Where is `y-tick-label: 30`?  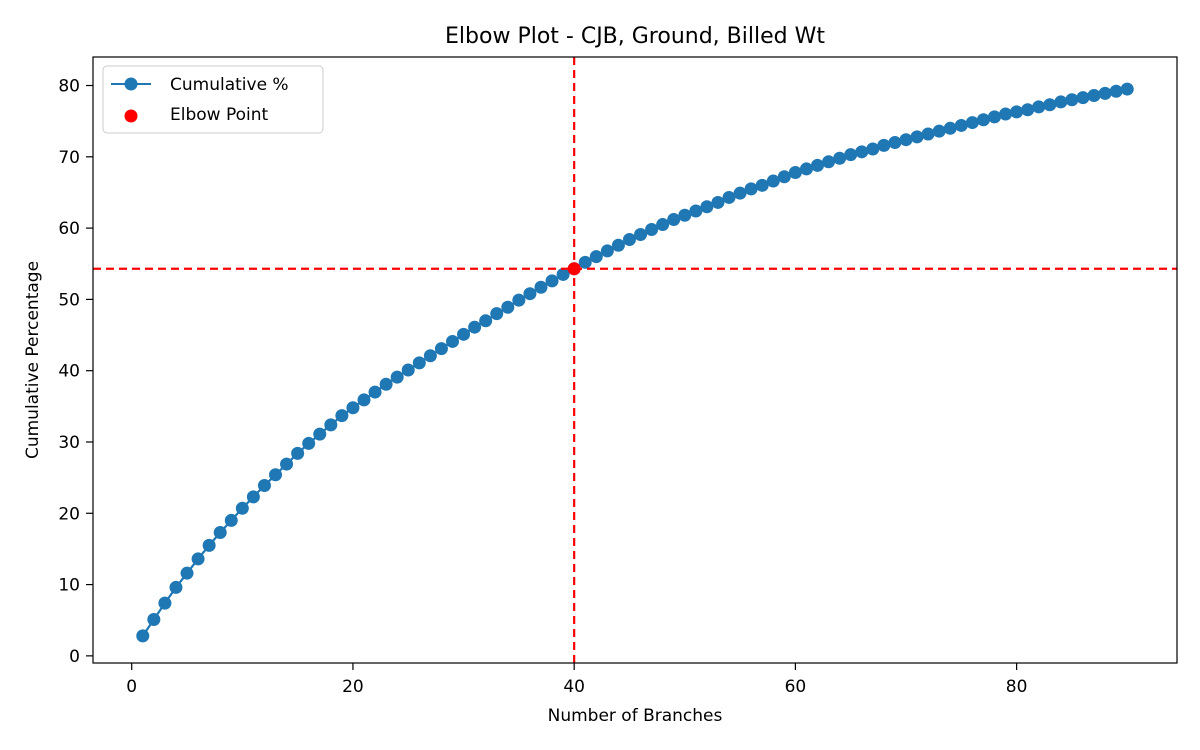
y-tick-label: 30 is located at coordinates (69, 443).